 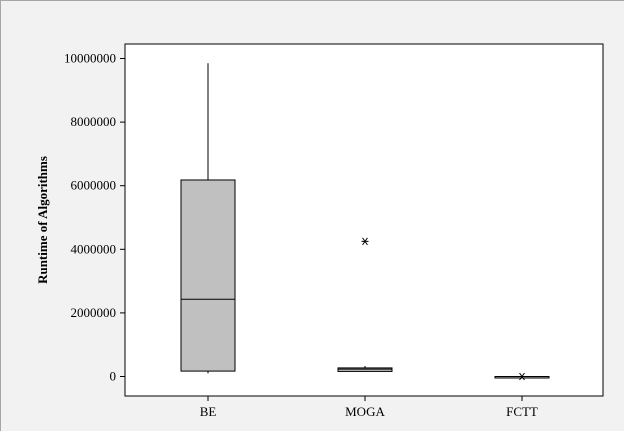 What do you see at coordinates (208, 275) in the screenshot?
I see `box-body` at bounding box center [208, 275].